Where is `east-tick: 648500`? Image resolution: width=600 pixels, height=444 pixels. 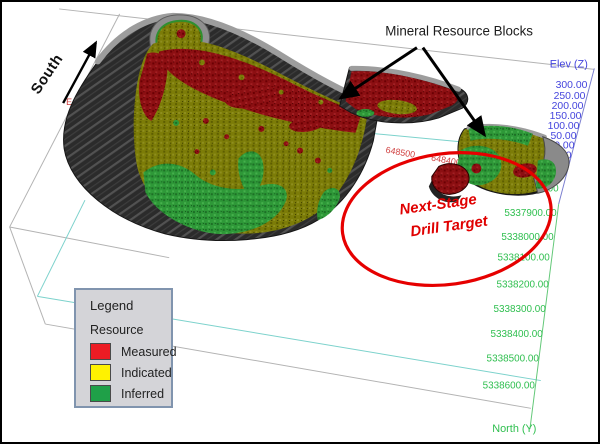
east-tick: 648500 is located at coordinates (400, 152).